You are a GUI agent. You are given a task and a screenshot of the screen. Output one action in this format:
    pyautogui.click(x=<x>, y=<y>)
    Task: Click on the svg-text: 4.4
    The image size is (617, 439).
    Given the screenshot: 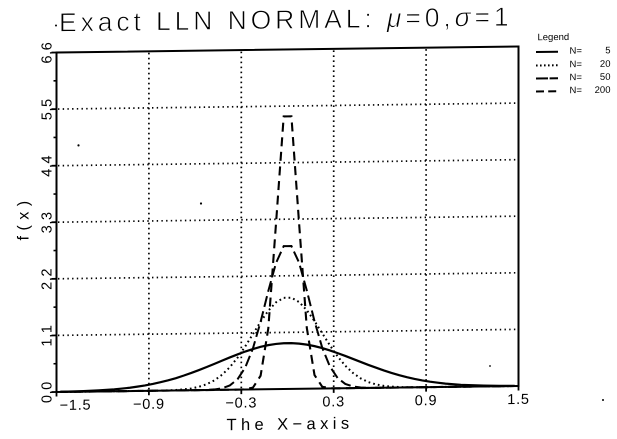 What is the action you would take?
    pyautogui.click(x=48, y=166)
    